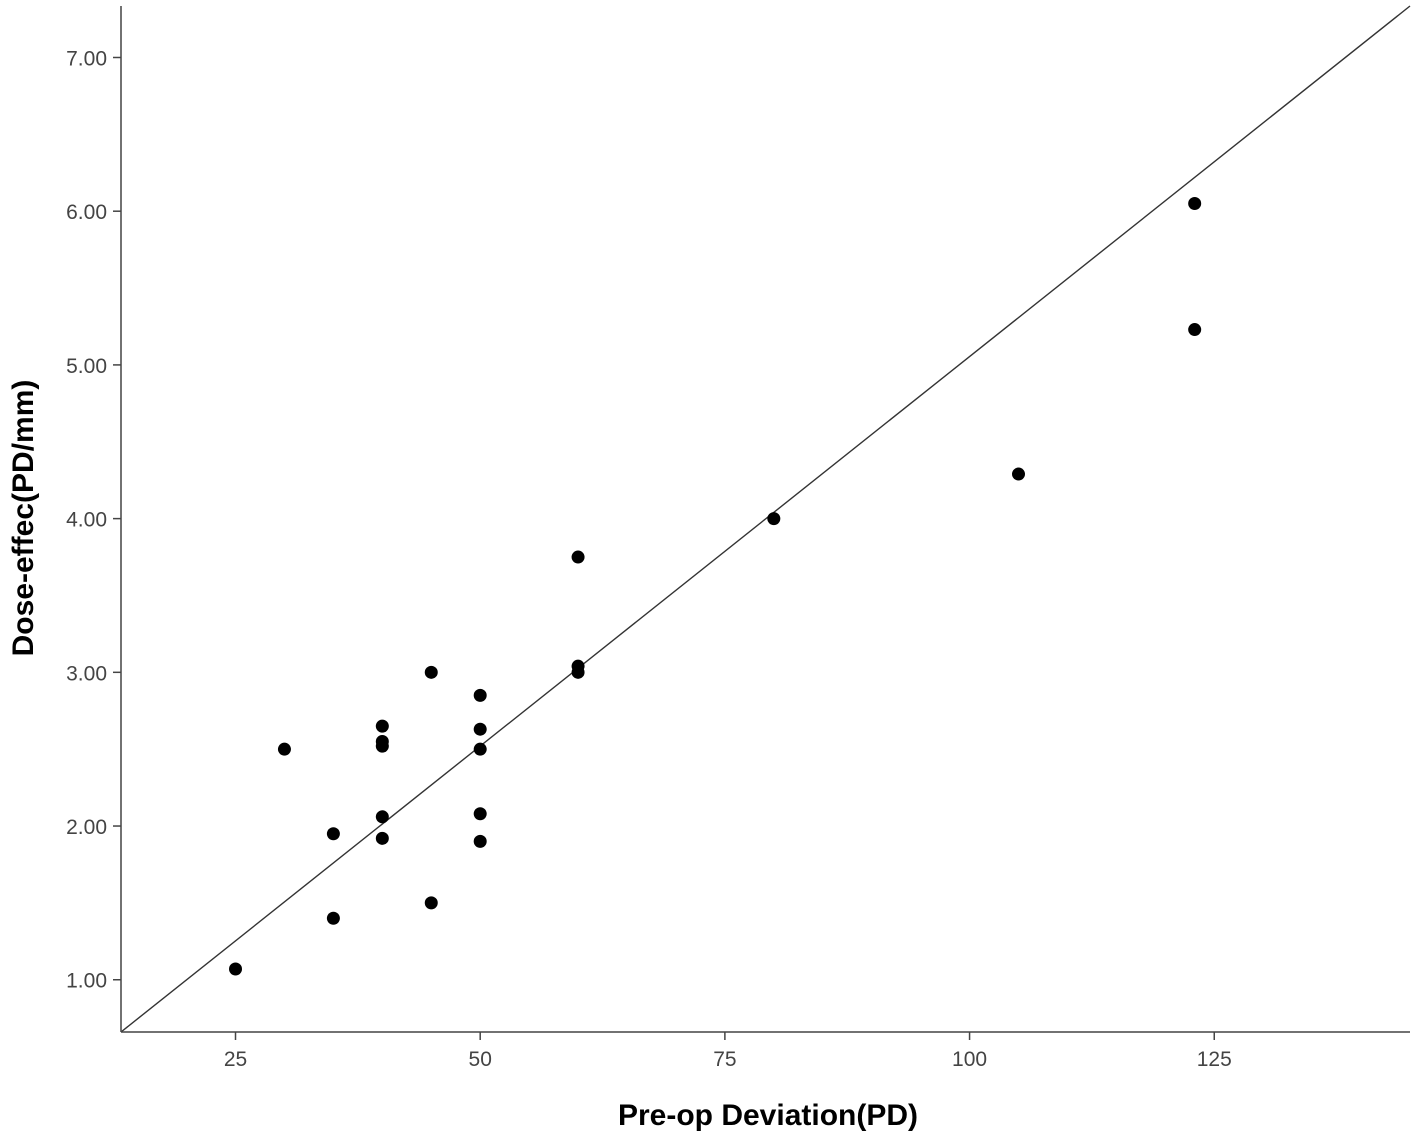 This screenshot has height=1137, width=1417. What do you see at coordinates (235, 1059) in the screenshot?
I see `x-tick-label: 25` at bounding box center [235, 1059].